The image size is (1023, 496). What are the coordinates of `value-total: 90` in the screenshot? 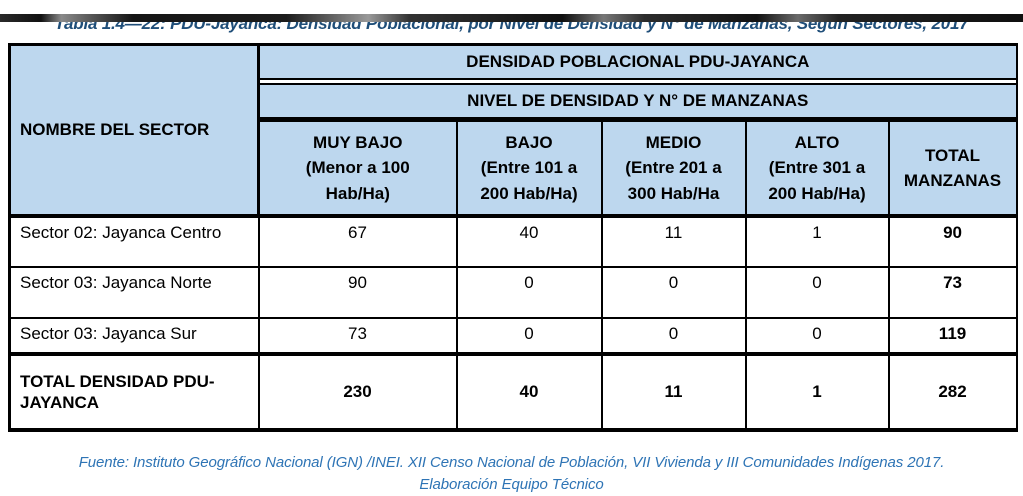 It's located at (952, 241).